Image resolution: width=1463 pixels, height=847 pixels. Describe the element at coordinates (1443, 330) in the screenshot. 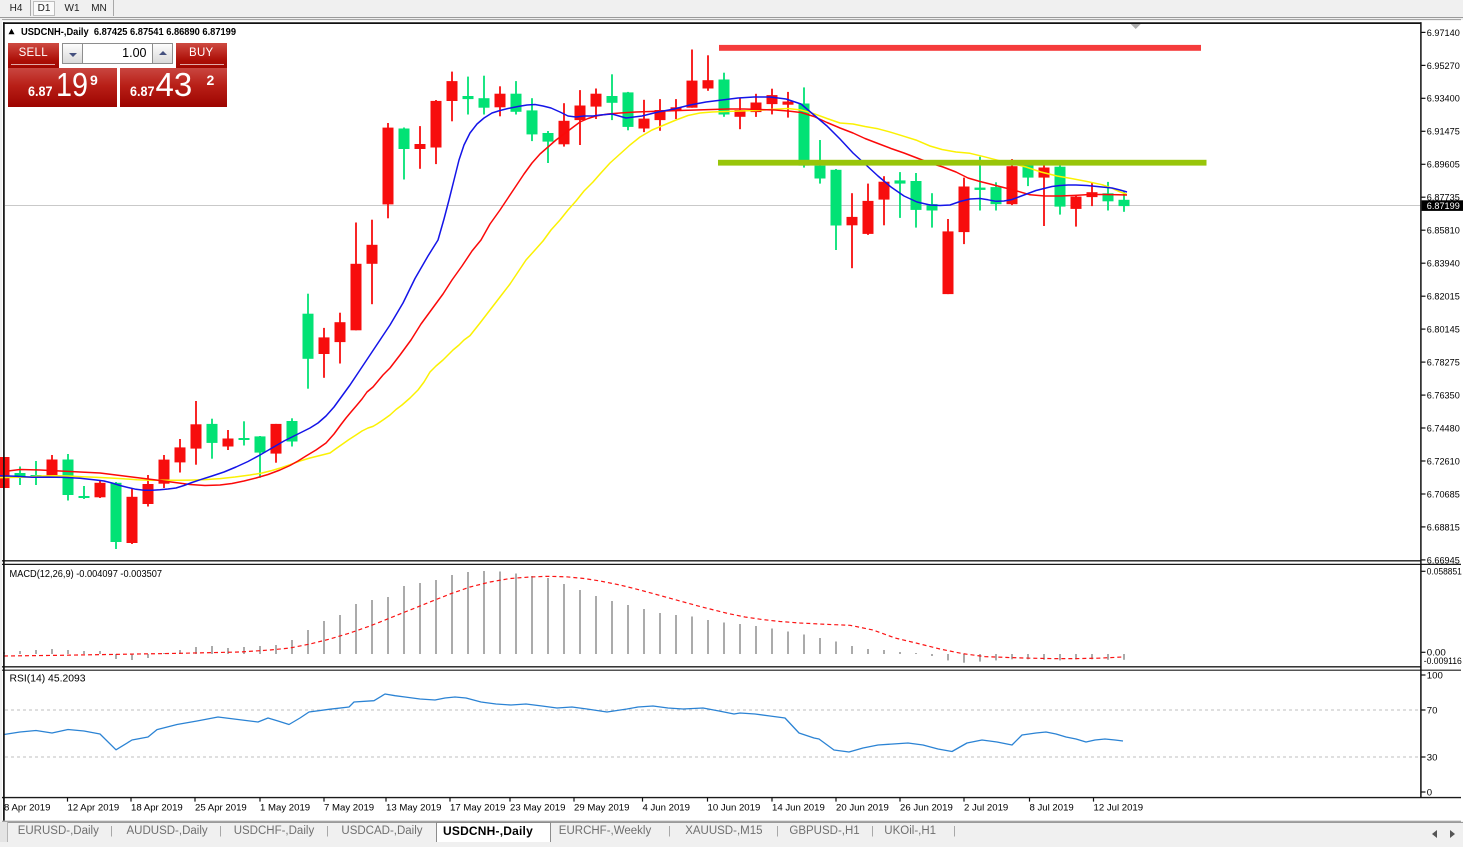

I see `svg-text: 6.80145` at that location.